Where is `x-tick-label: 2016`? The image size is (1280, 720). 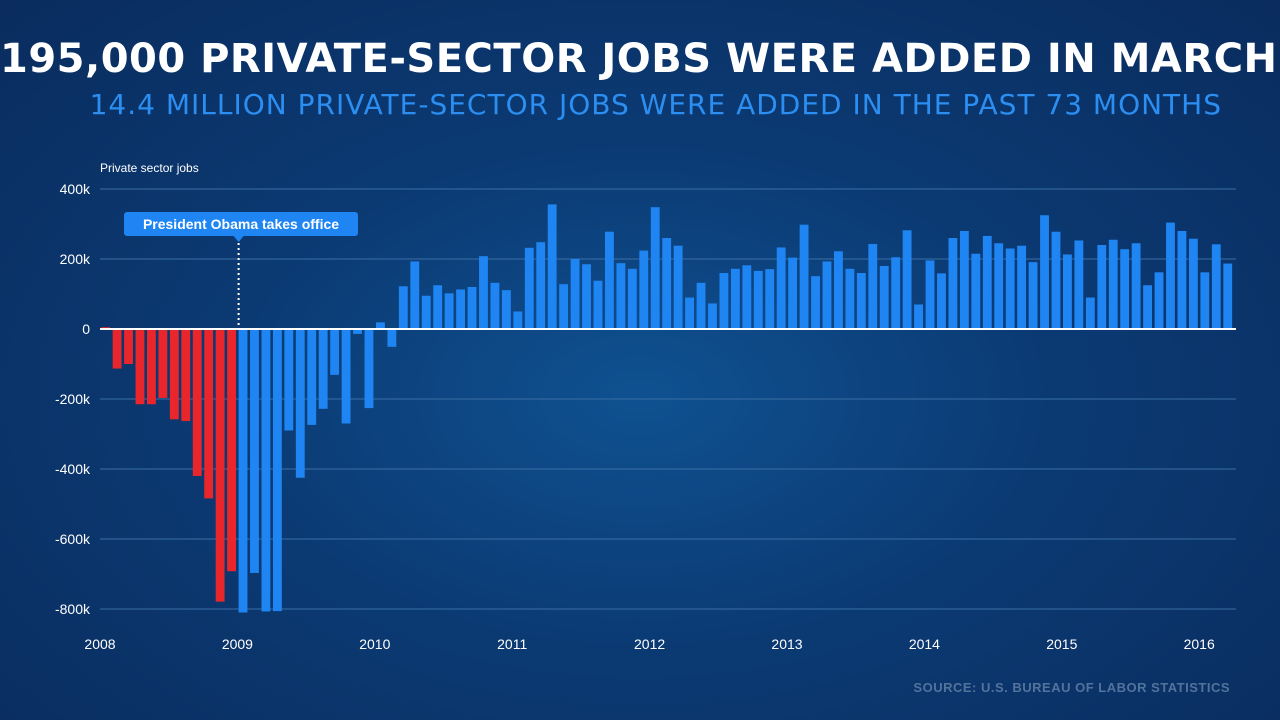 x-tick-label: 2016 is located at coordinates (1199, 644).